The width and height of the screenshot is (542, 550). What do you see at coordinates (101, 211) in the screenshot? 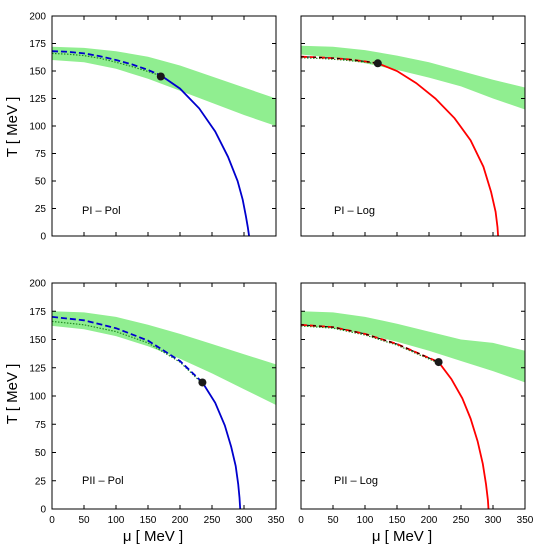
I see `panel-tag: PI – Pol` at bounding box center [101, 211].